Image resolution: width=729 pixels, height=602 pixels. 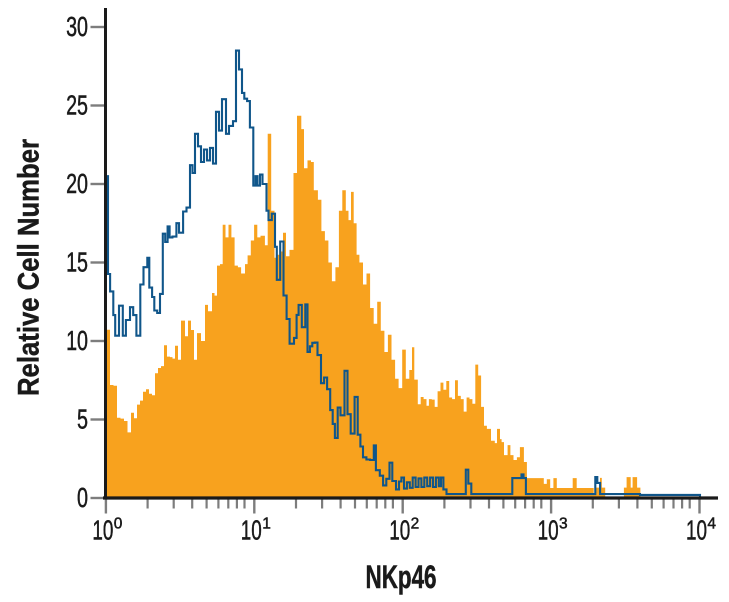 What do you see at coordinates (563, 524) in the screenshot?
I see `svg-text: 3` at bounding box center [563, 524].